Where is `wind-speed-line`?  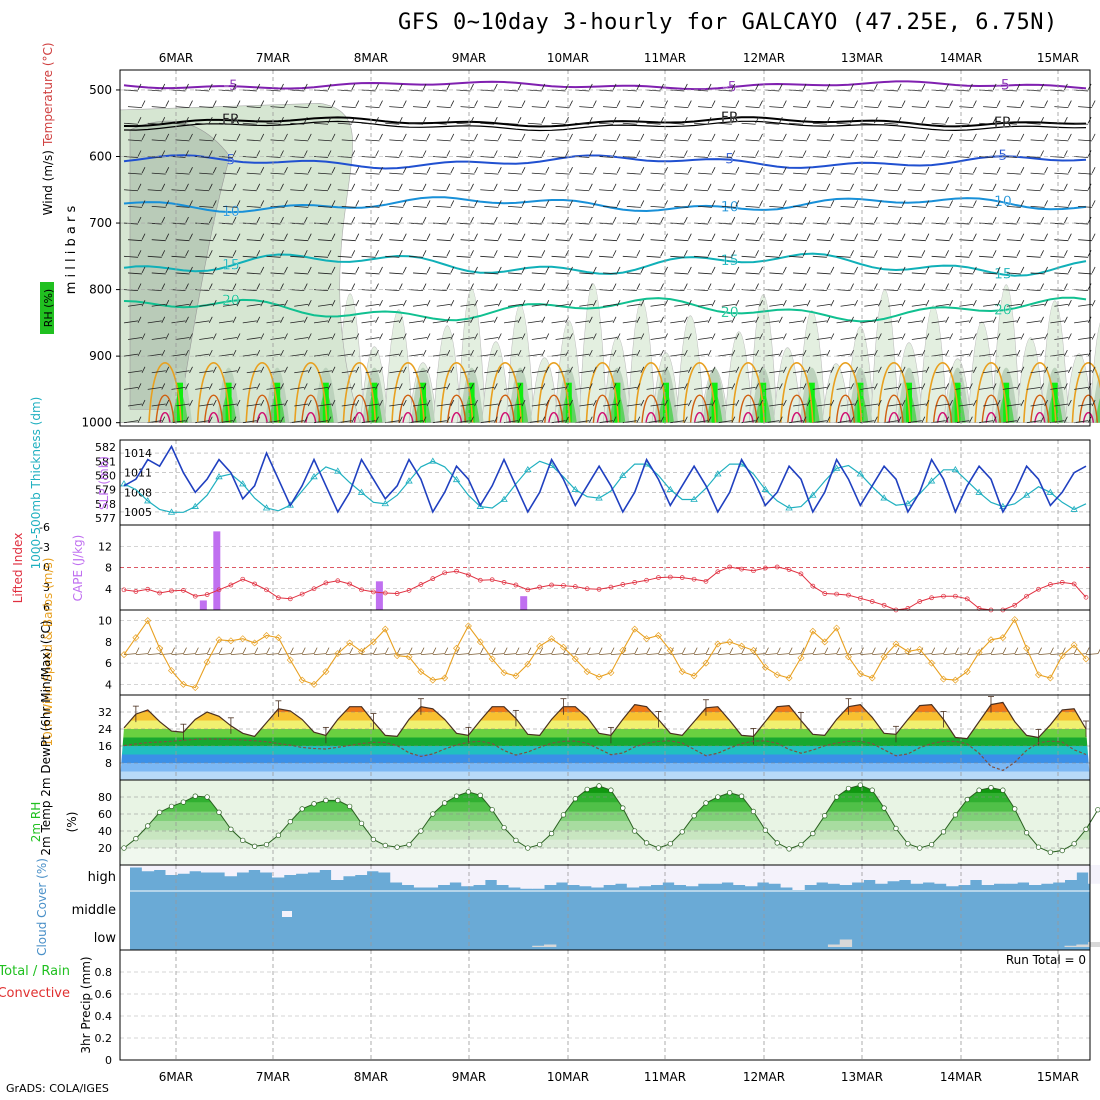
wind-speed-line is located at coordinates (605, 653).